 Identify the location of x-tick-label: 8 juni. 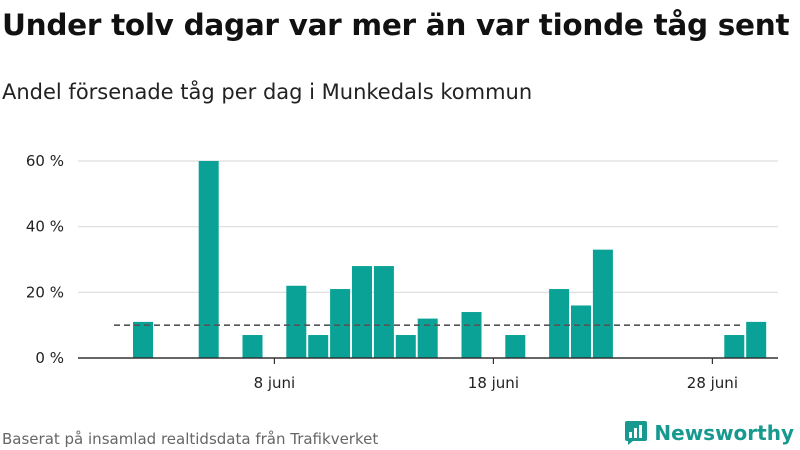
(275, 383).